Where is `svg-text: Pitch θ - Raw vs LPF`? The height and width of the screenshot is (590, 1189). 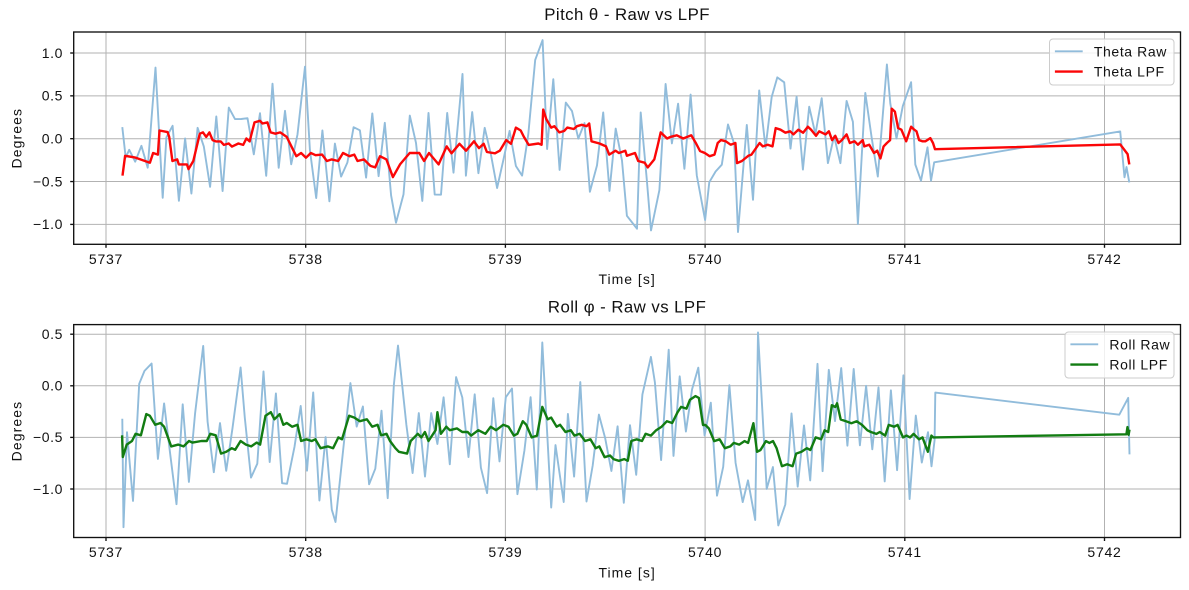 svg-text: Pitch θ - Raw vs LPF is located at coordinates (627, 14).